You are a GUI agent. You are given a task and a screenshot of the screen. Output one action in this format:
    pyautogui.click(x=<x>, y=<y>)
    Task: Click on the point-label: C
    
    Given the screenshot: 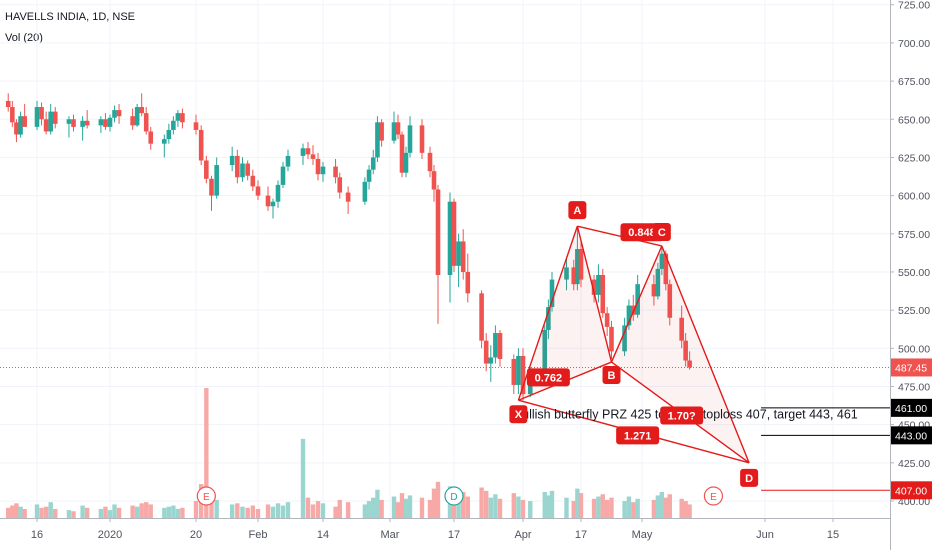 What is the action you would take?
    pyautogui.click(x=662, y=233)
    